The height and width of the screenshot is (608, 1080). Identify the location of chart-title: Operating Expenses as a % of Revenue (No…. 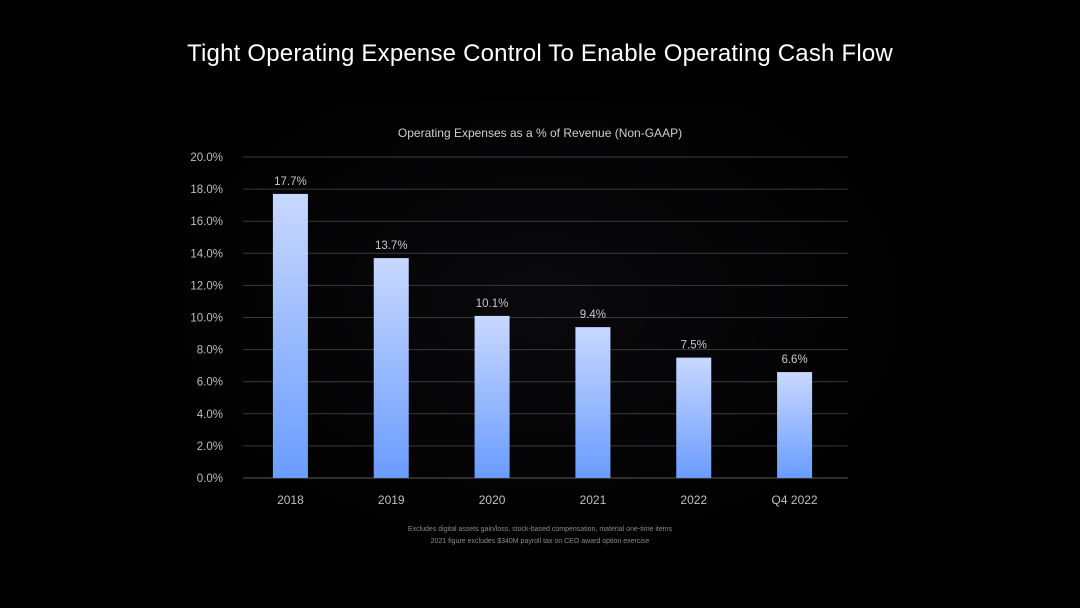
(540, 133).